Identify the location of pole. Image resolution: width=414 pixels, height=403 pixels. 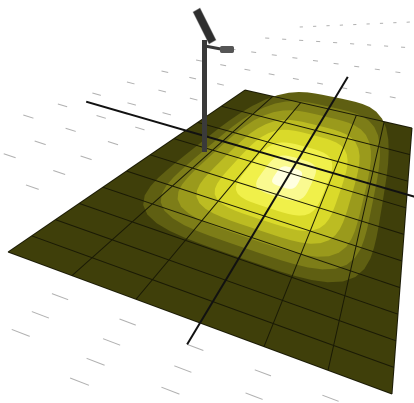
(204, 96).